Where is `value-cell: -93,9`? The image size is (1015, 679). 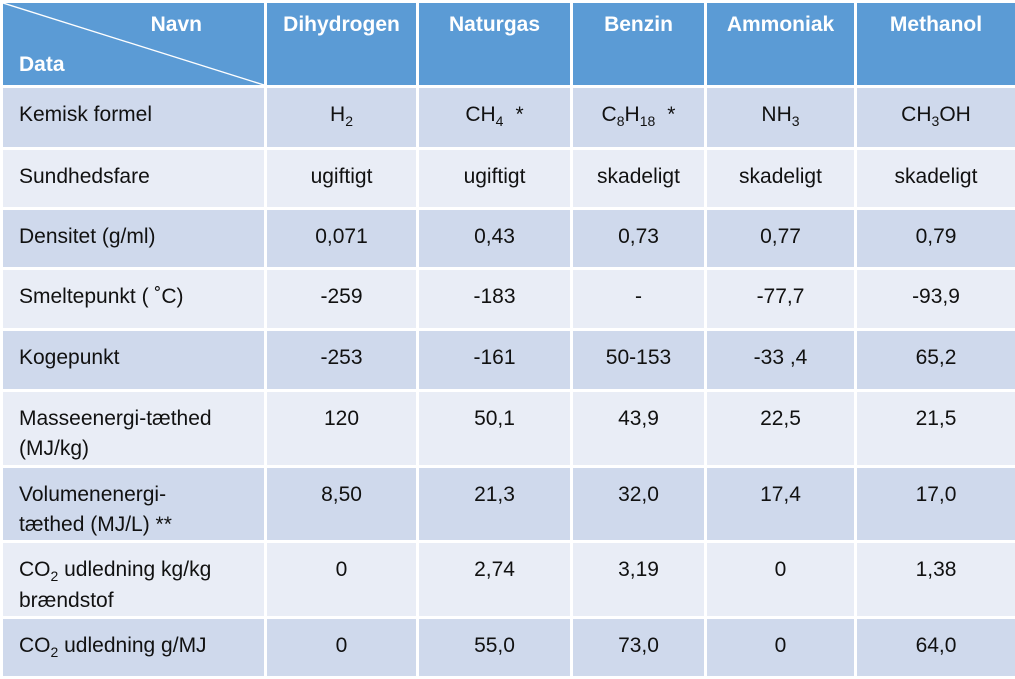
value-cell: -93,9 is located at coordinates (935, 299).